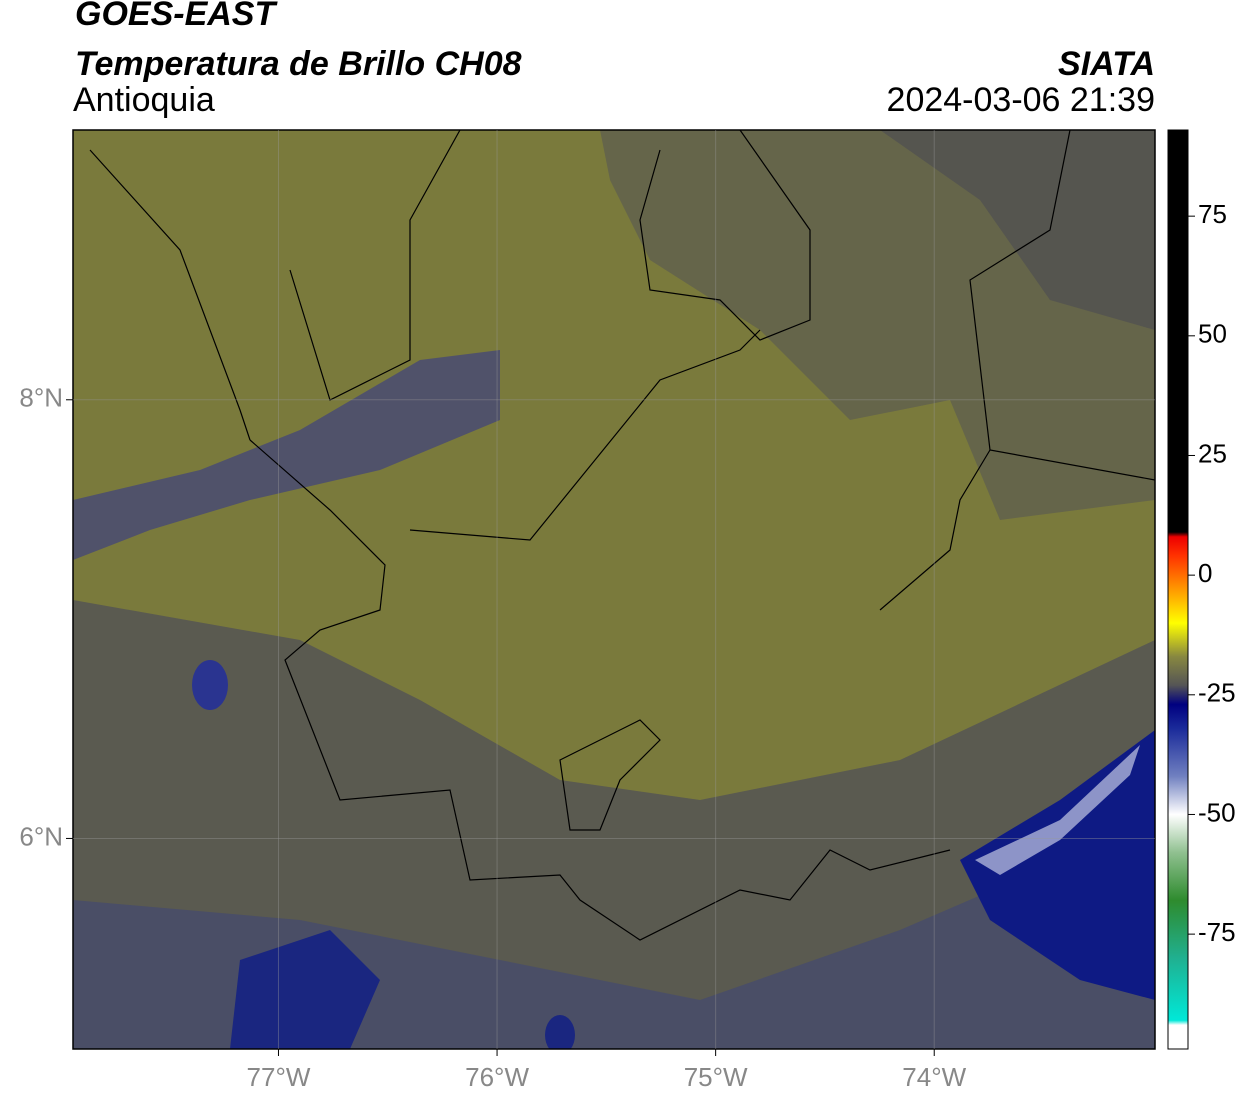 This screenshot has width=1252, height=1104. Describe the element at coordinates (176, 16) in the screenshot. I see `title: GOES-EAST` at that location.